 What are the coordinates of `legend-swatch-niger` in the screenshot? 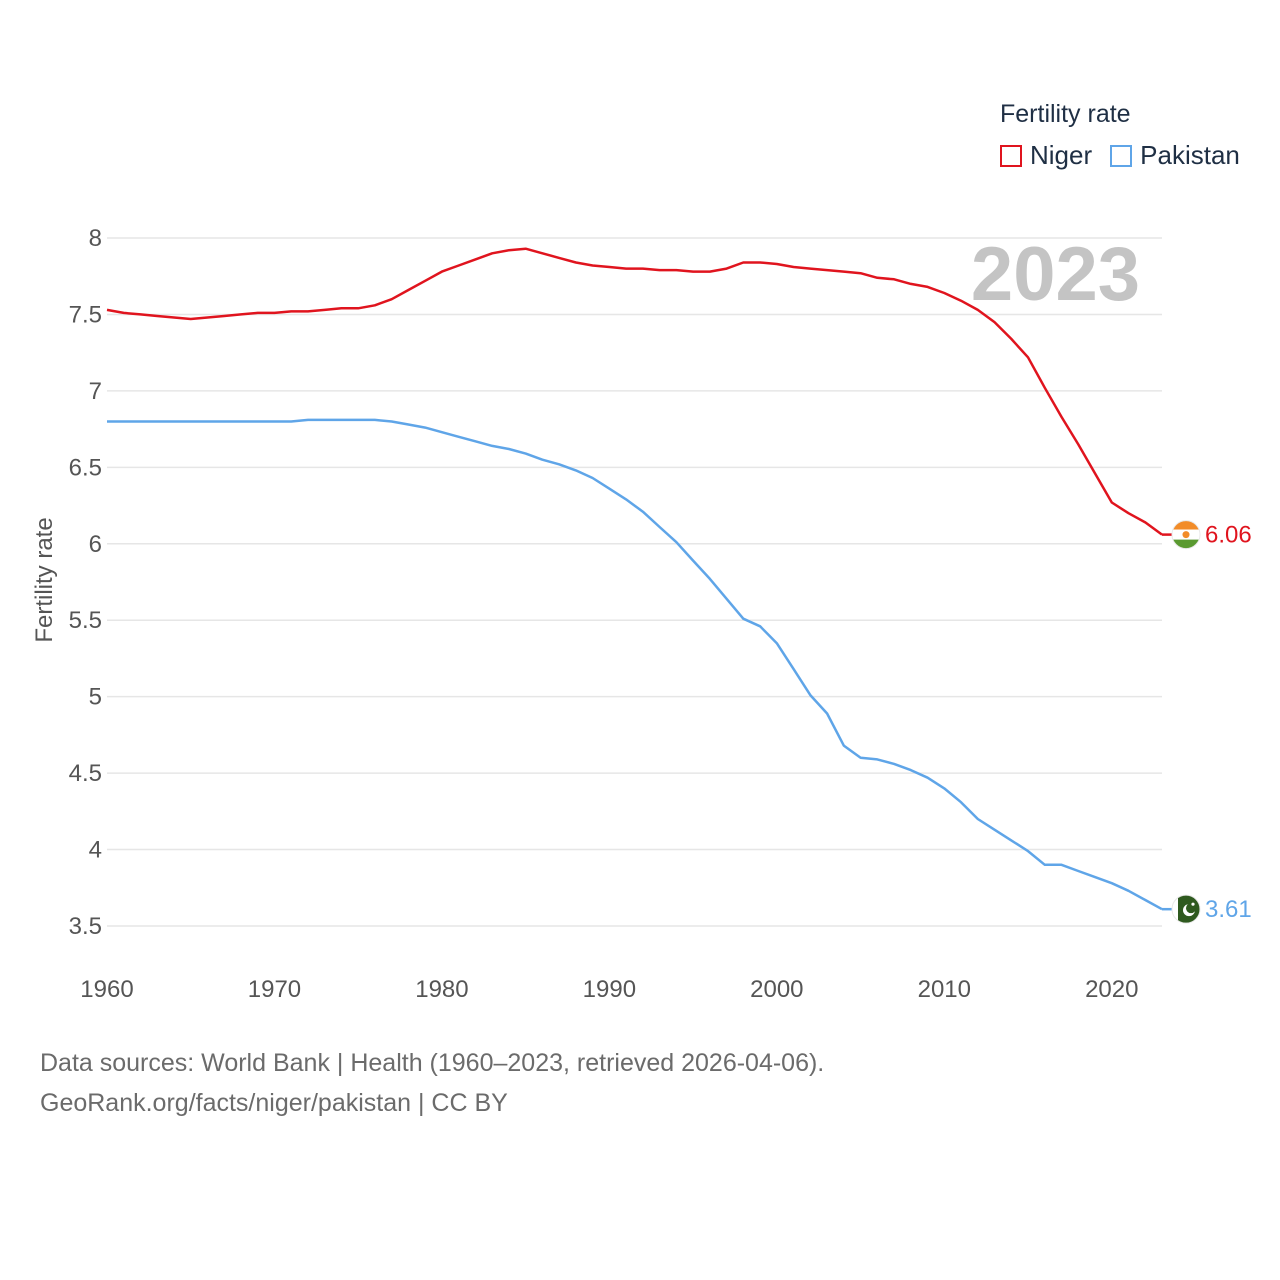 It's located at (1011, 155).